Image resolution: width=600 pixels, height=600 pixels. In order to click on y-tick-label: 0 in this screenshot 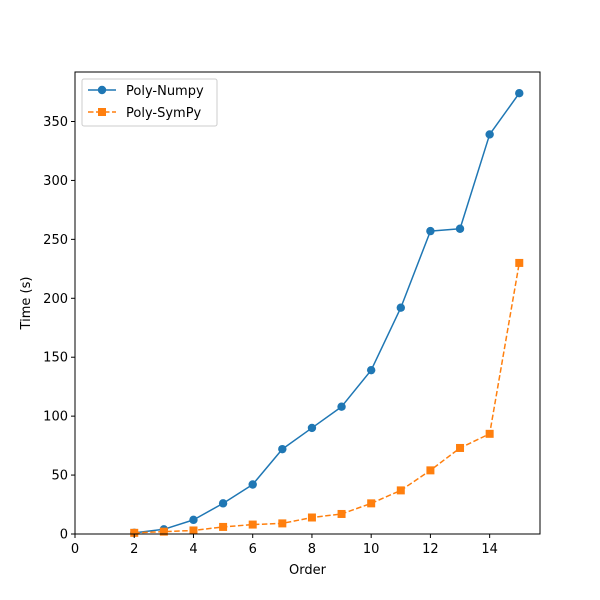, I will do `click(64, 535)`.